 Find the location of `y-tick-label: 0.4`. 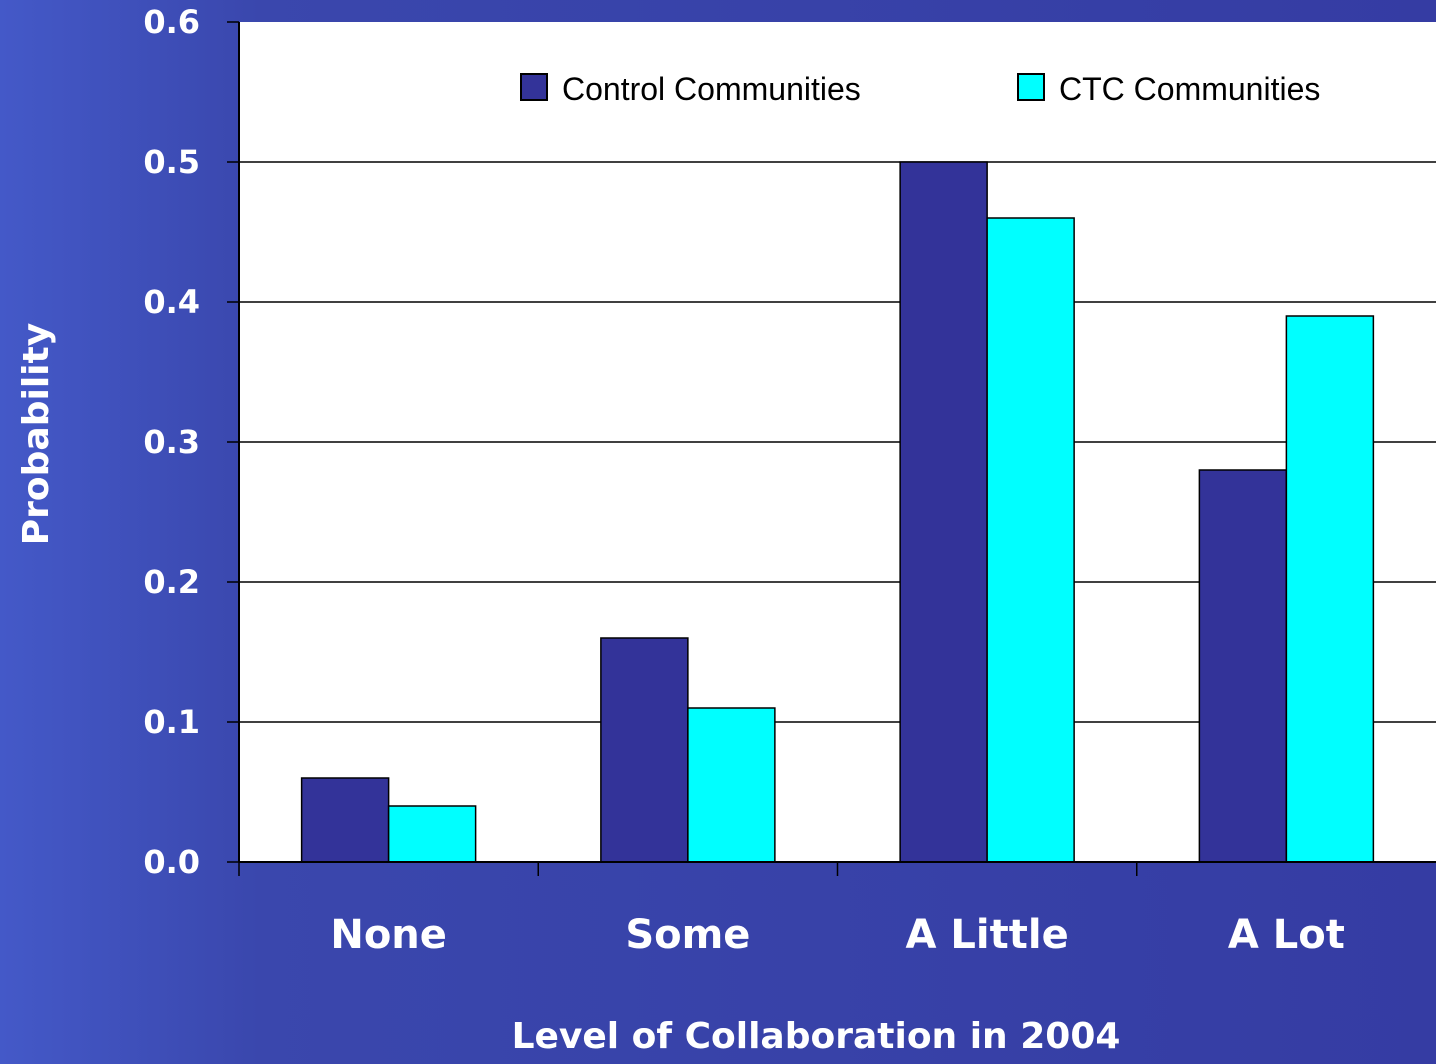

y-tick-label: 0.4 is located at coordinates (171, 302).